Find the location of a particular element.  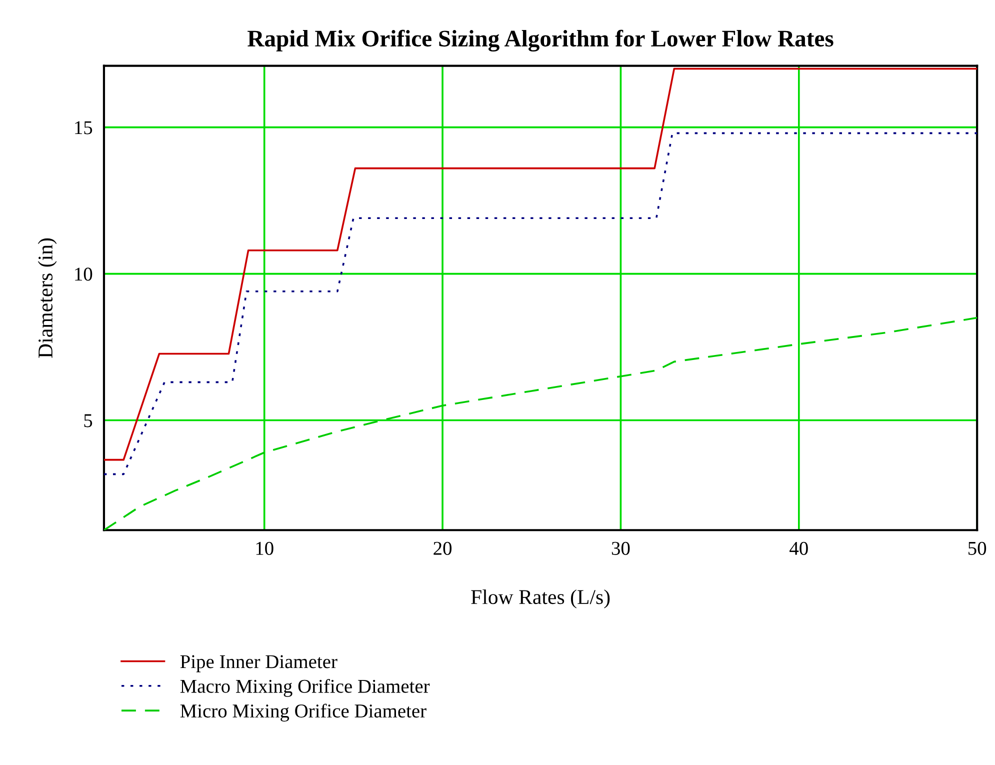

y-tick-label: 10 is located at coordinates (83, 274).